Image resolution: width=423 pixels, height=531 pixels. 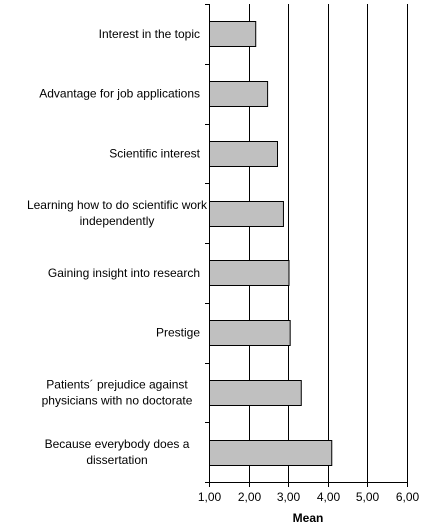 What do you see at coordinates (368, 497) in the screenshot?
I see `x-tick-label: 5,00` at bounding box center [368, 497].